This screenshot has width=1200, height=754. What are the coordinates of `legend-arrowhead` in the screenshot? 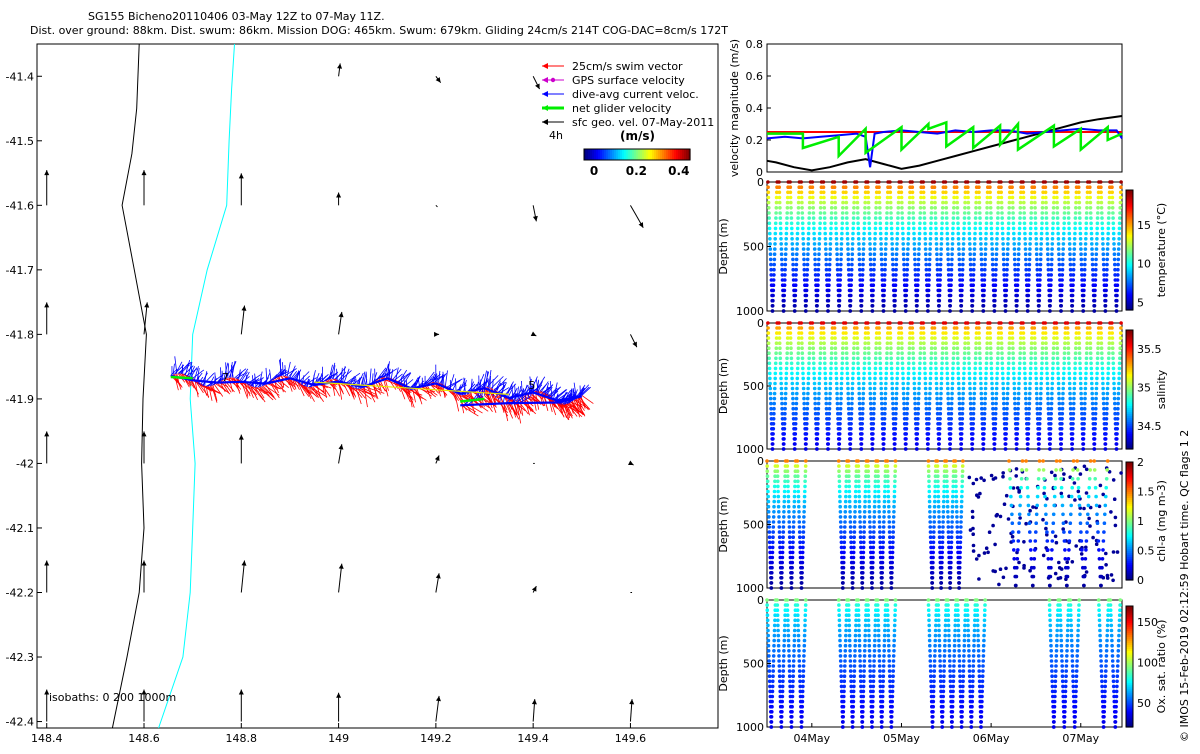 It's located at (545, 122).